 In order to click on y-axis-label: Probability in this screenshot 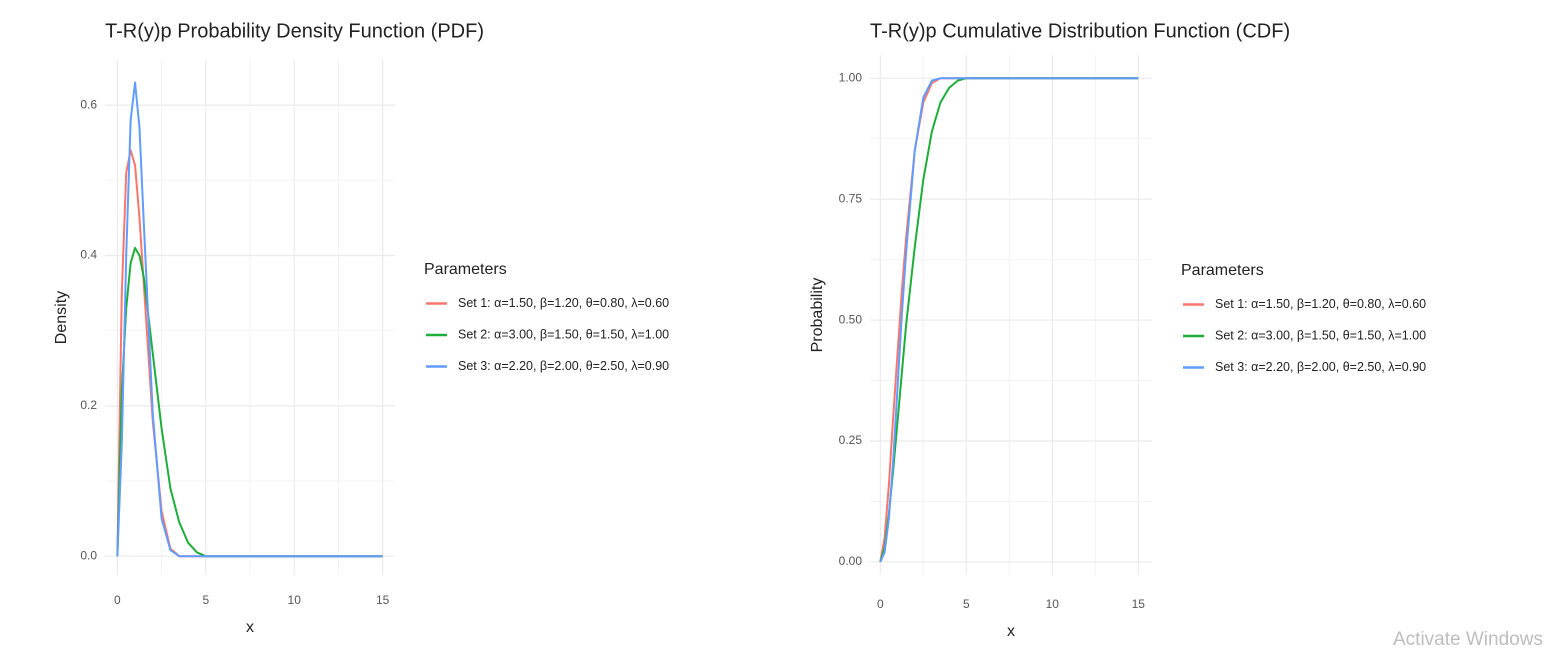, I will do `click(817, 315)`.